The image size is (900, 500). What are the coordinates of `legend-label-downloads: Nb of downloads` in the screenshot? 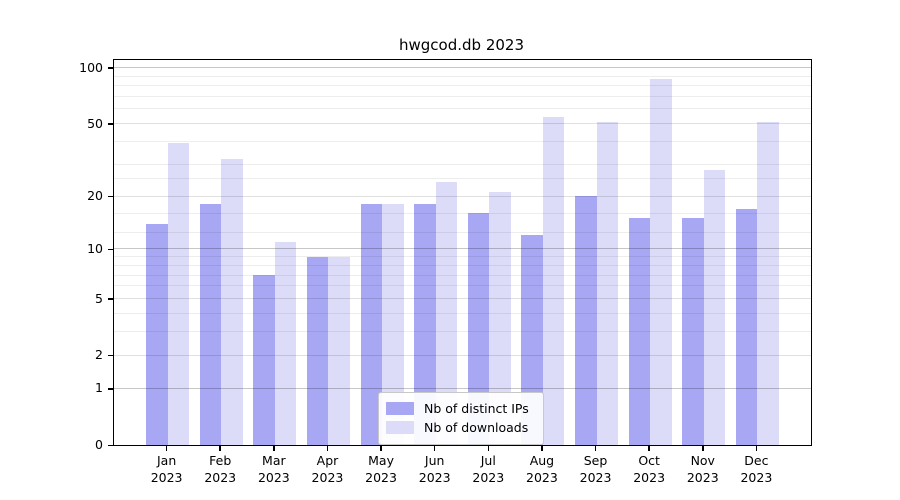 It's located at (476, 427).